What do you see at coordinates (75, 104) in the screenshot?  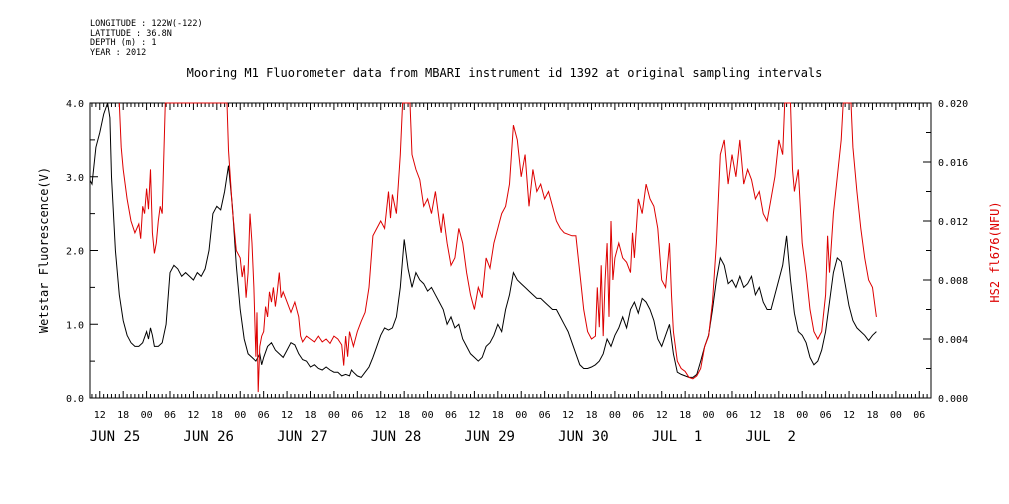 I see `left-y-tick-label: 4.0` at bounding box center [75, 104].